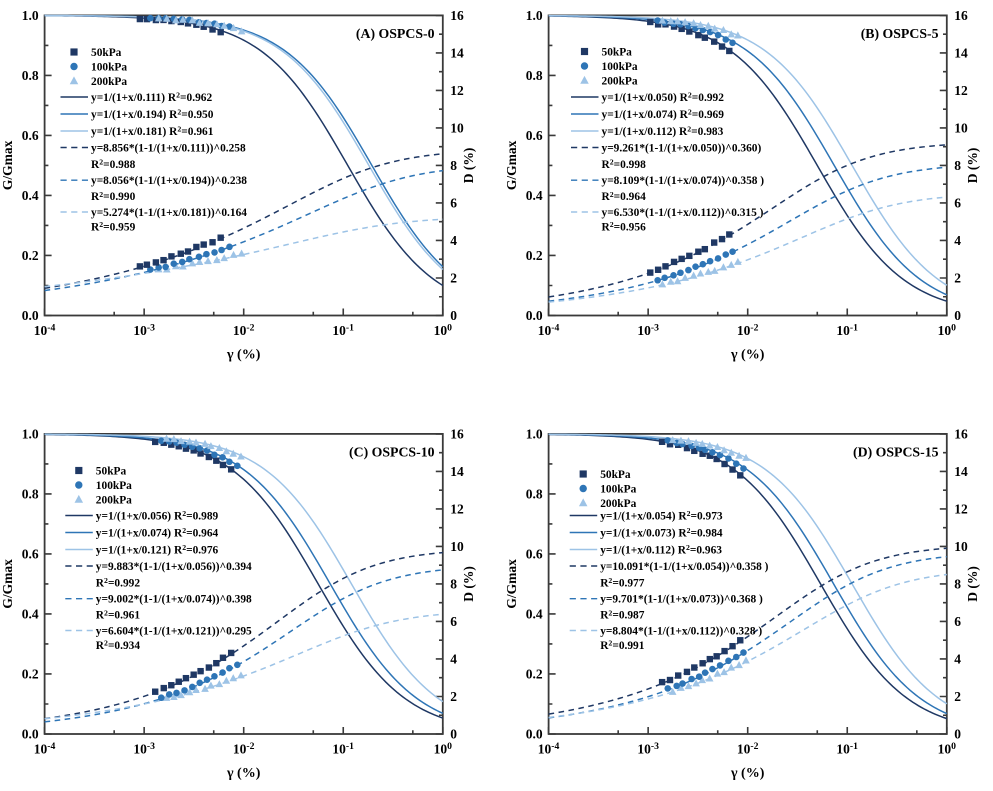  I want to click on svg-text: (D) OSPCS-15, so click(896, 453).